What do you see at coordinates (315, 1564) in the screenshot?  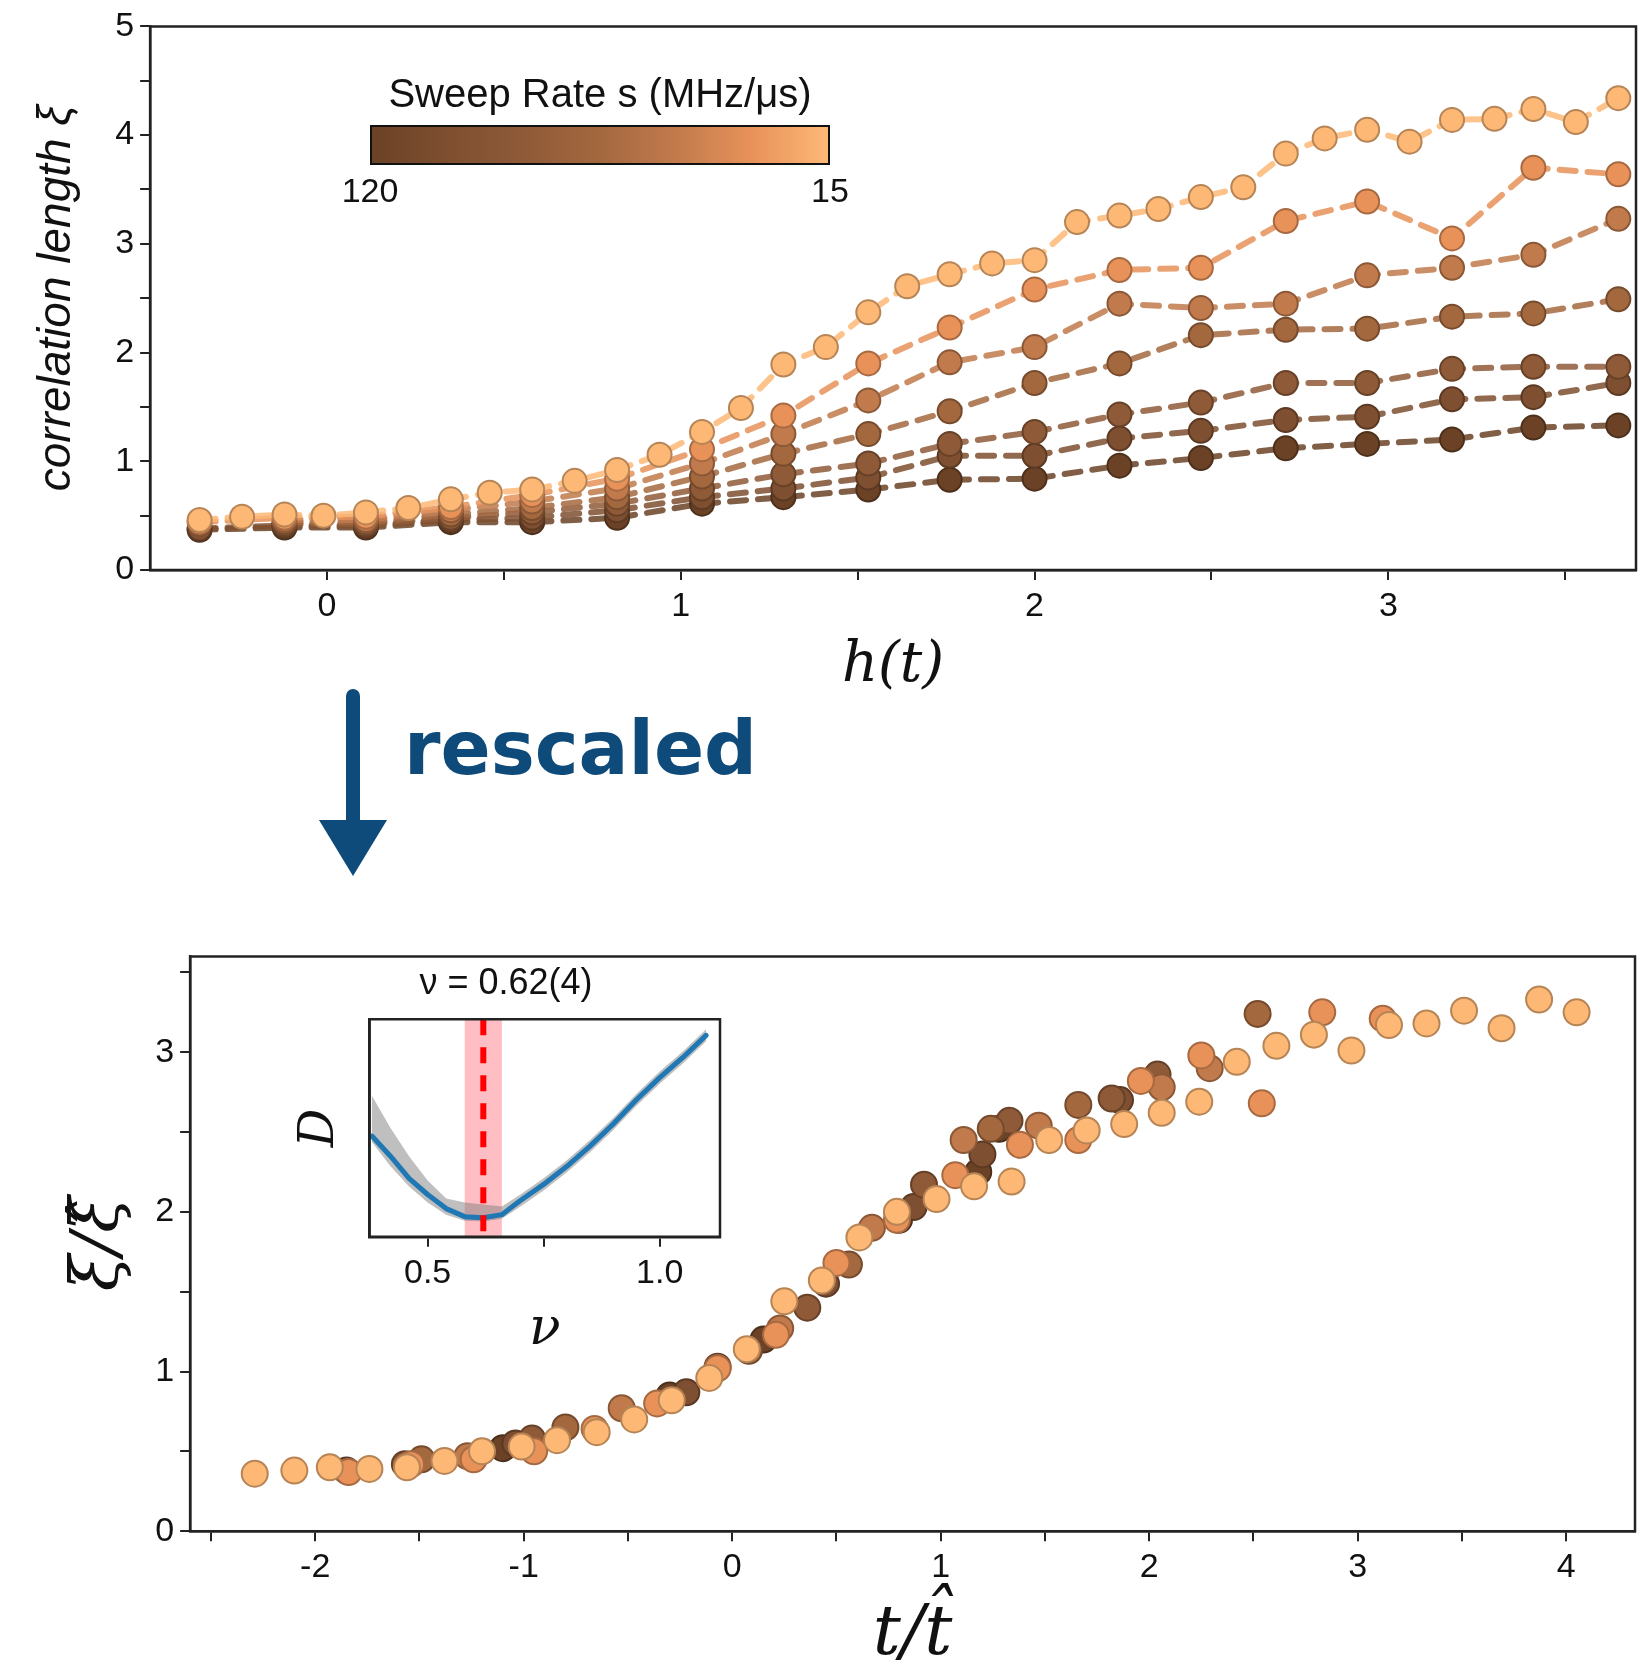 I see `x-tick-label: -2` at bounding box center [315, 1564].